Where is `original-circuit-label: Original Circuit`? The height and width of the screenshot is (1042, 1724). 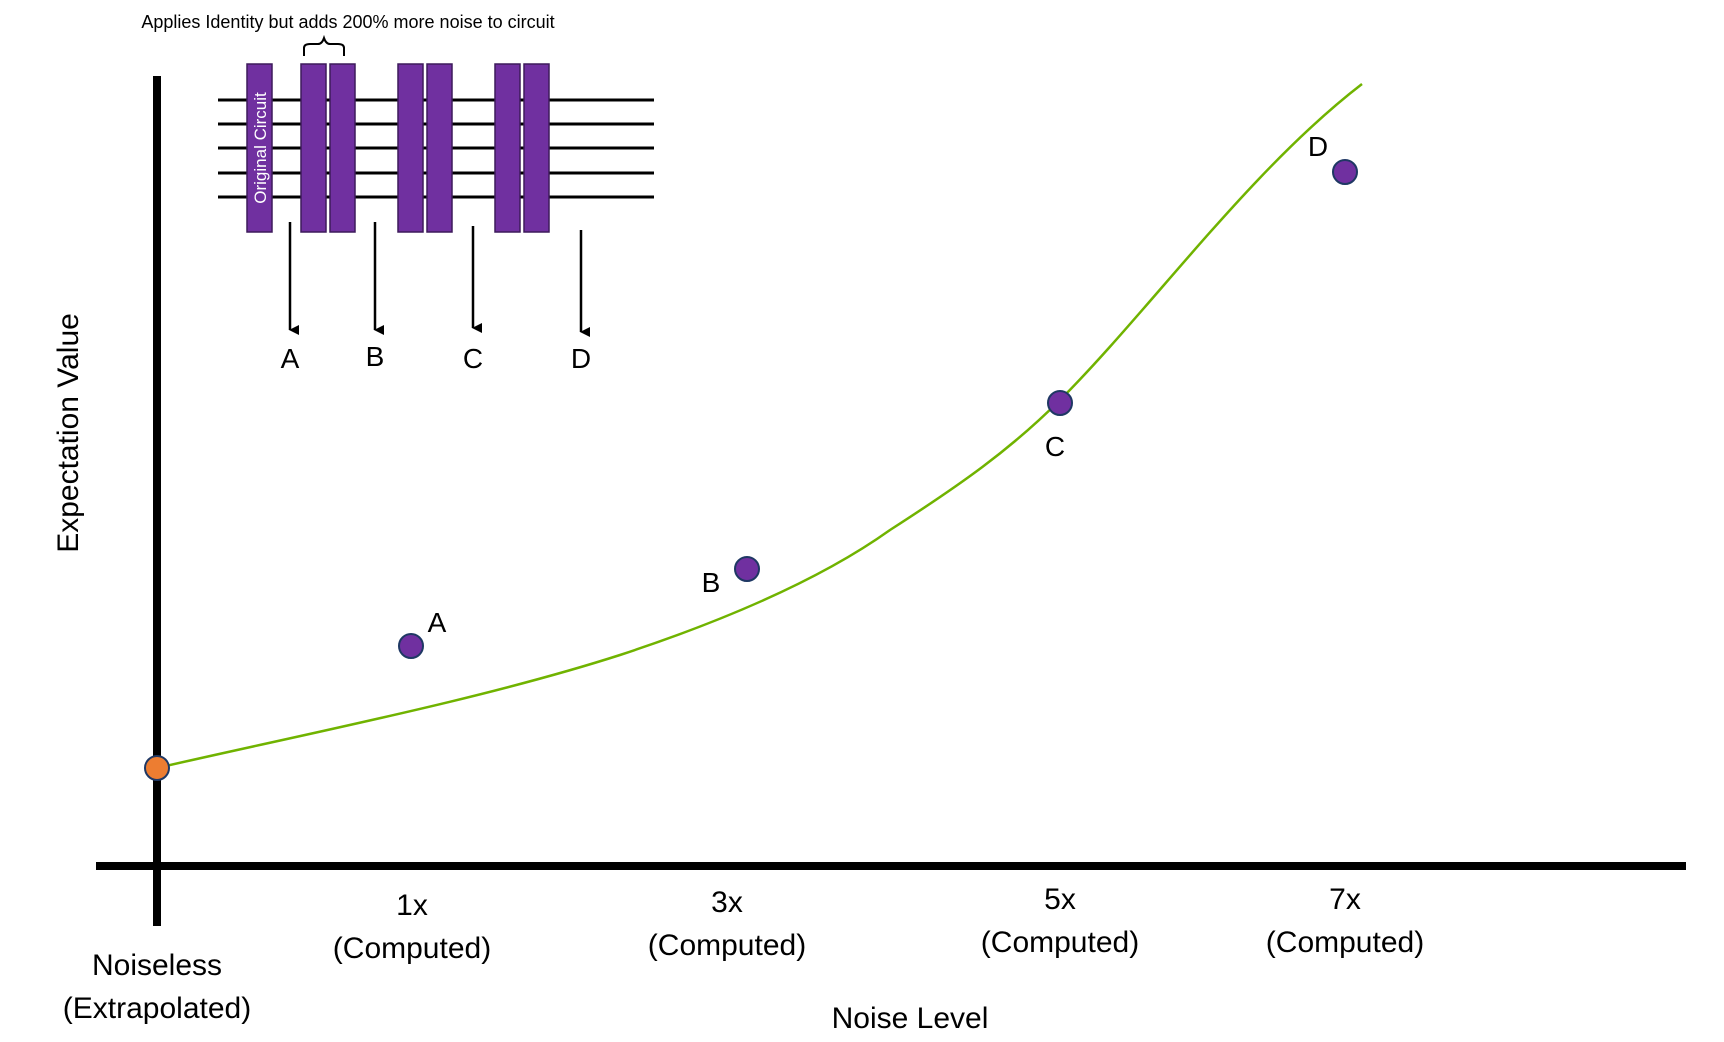 original-circuit-label: Original Circuit is located at coordinates (260, 148).